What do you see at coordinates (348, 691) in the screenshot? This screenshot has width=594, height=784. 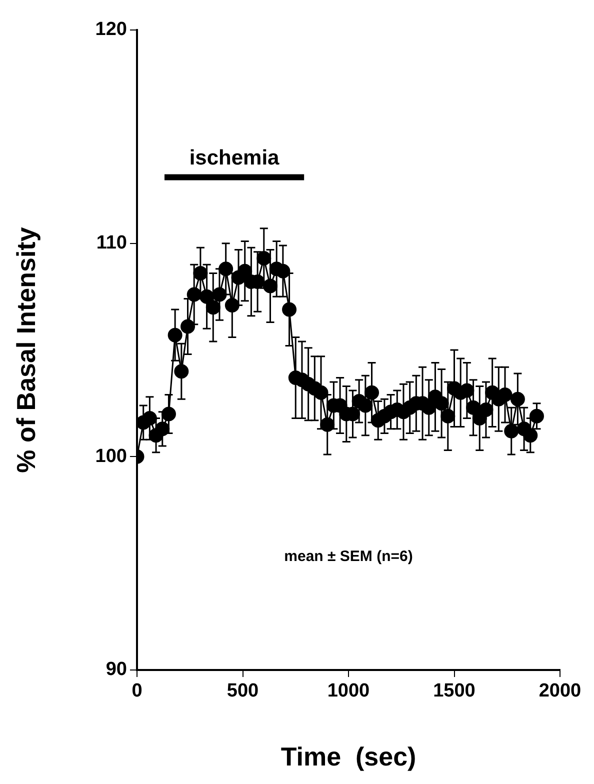 I see `x-tick-label: 1000` at bounding box center [348, 691].